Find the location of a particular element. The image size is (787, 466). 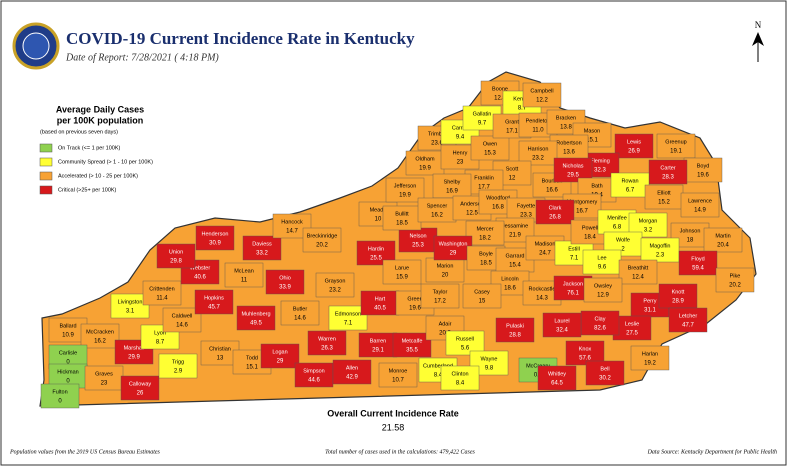

county-name: Montgomery is located at coordinates (582, 202).